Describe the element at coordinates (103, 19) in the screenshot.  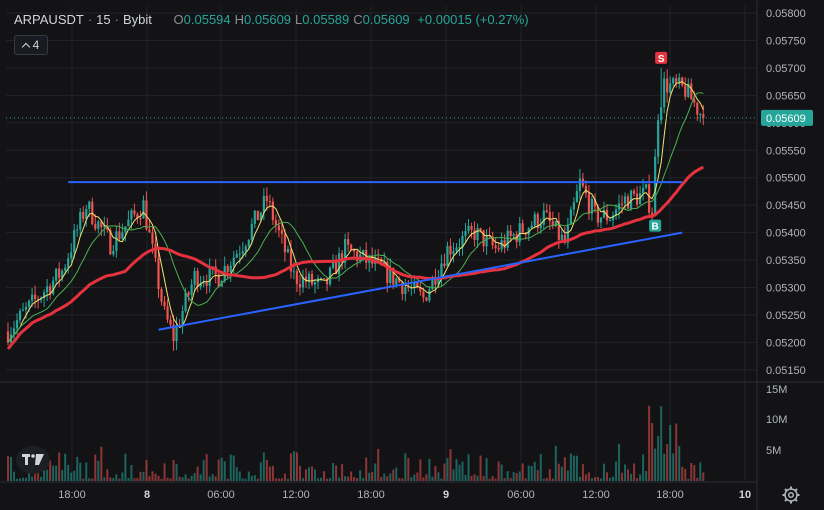
I see `interval-label: 15` at that location.